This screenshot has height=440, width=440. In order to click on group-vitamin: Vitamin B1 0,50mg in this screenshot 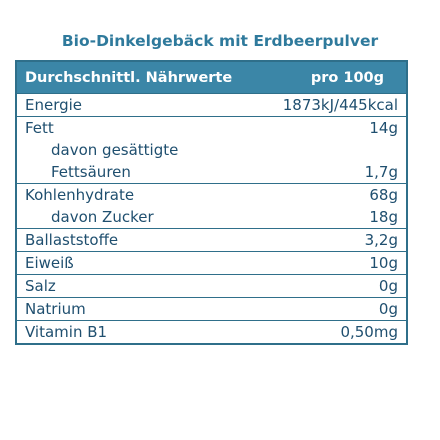, I will do `click(211, 331)`.